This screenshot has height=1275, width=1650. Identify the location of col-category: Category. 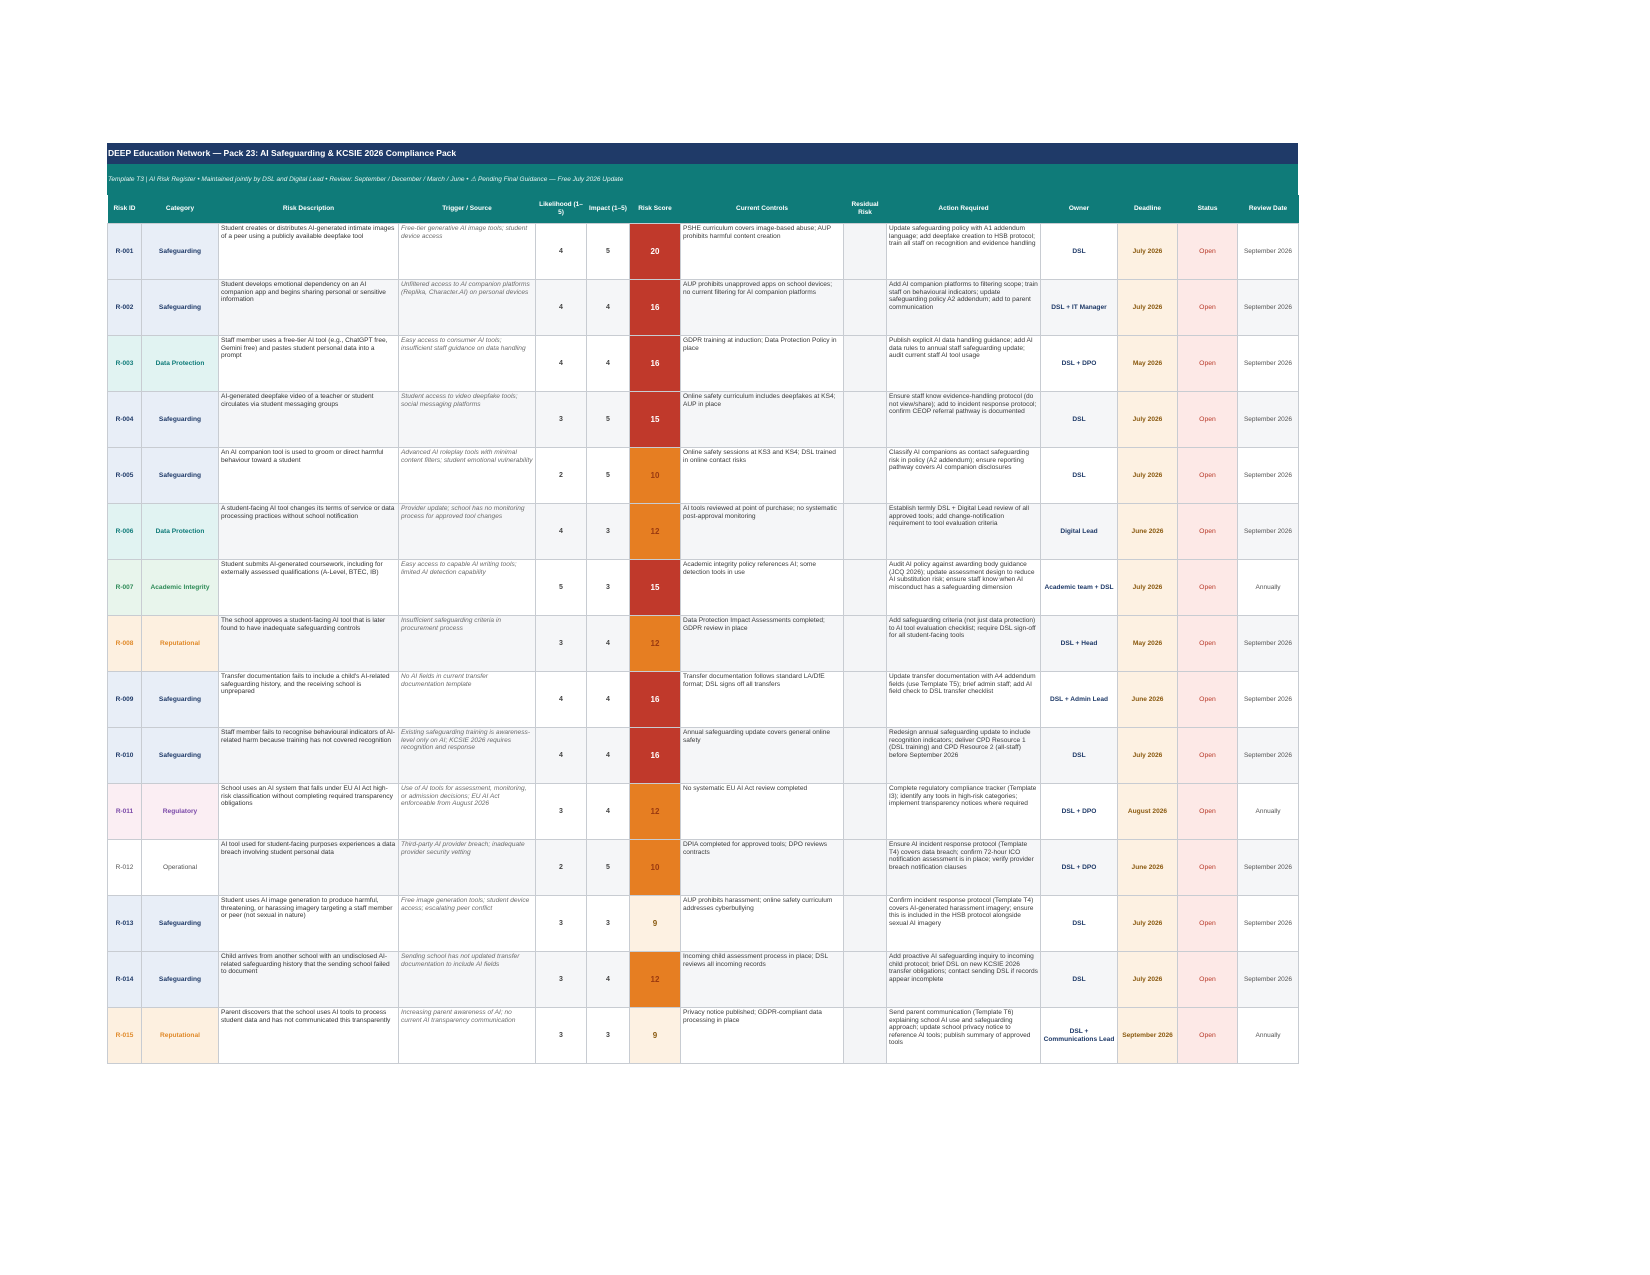
(180, 209).